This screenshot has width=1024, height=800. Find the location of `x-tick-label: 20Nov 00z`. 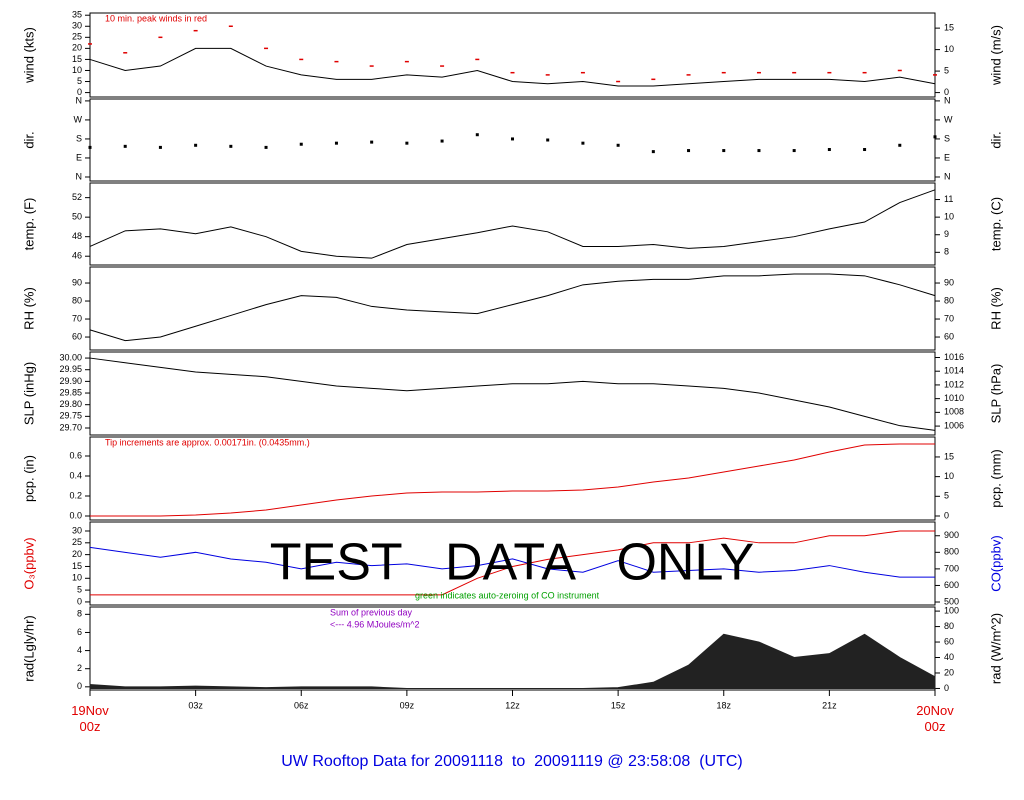

x-tick-label: 20Nov 00z is located at coordinates (935, 718).